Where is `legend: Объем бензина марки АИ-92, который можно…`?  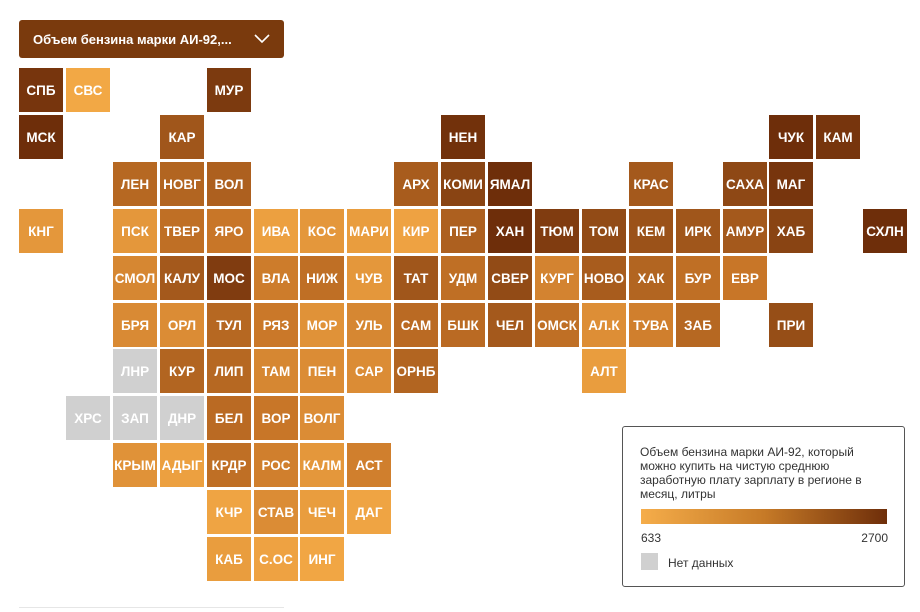
legend: Объем бензина марки АИ-92, который можно… is located at coordinates (763, 506).